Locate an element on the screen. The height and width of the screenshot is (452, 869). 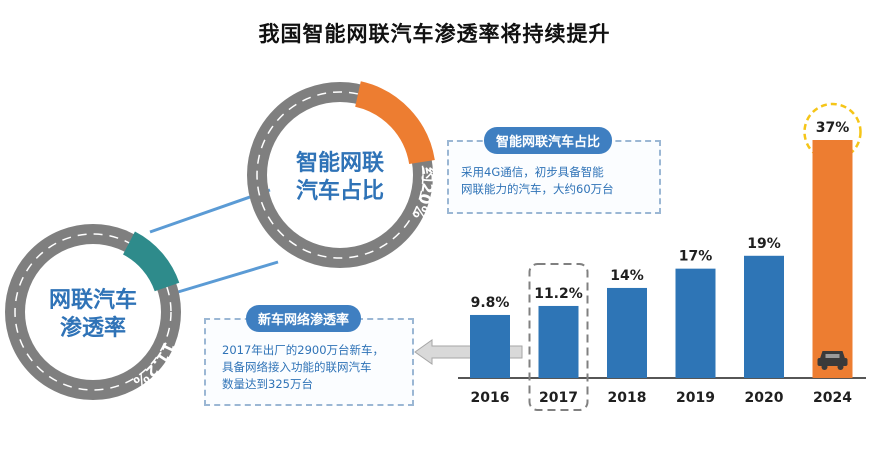
new-car-callout-title: 新车网络渗透率 is located at coordinates (304, 318).